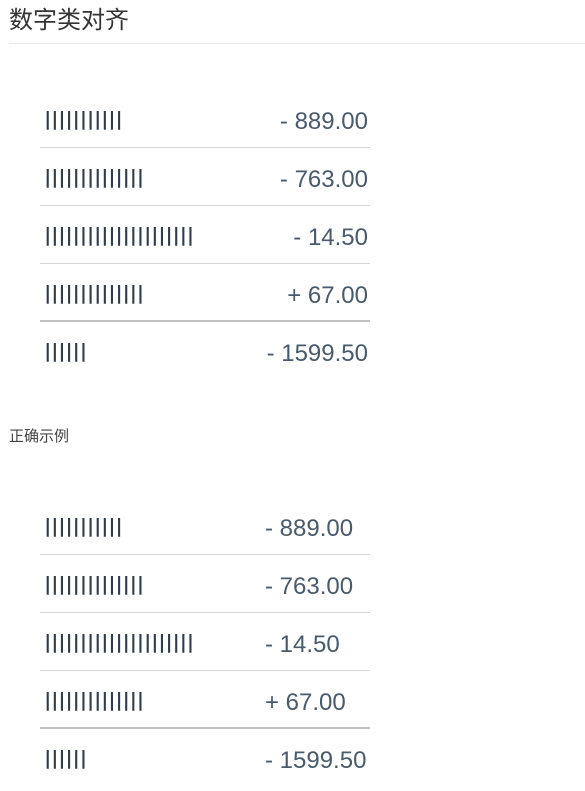 Image resolution: width=585 pixels, height=791 pixels. What do you see at coordinates (297, 43) in the screenshot?
I see `title-divider` at bounding box center [297, 43].